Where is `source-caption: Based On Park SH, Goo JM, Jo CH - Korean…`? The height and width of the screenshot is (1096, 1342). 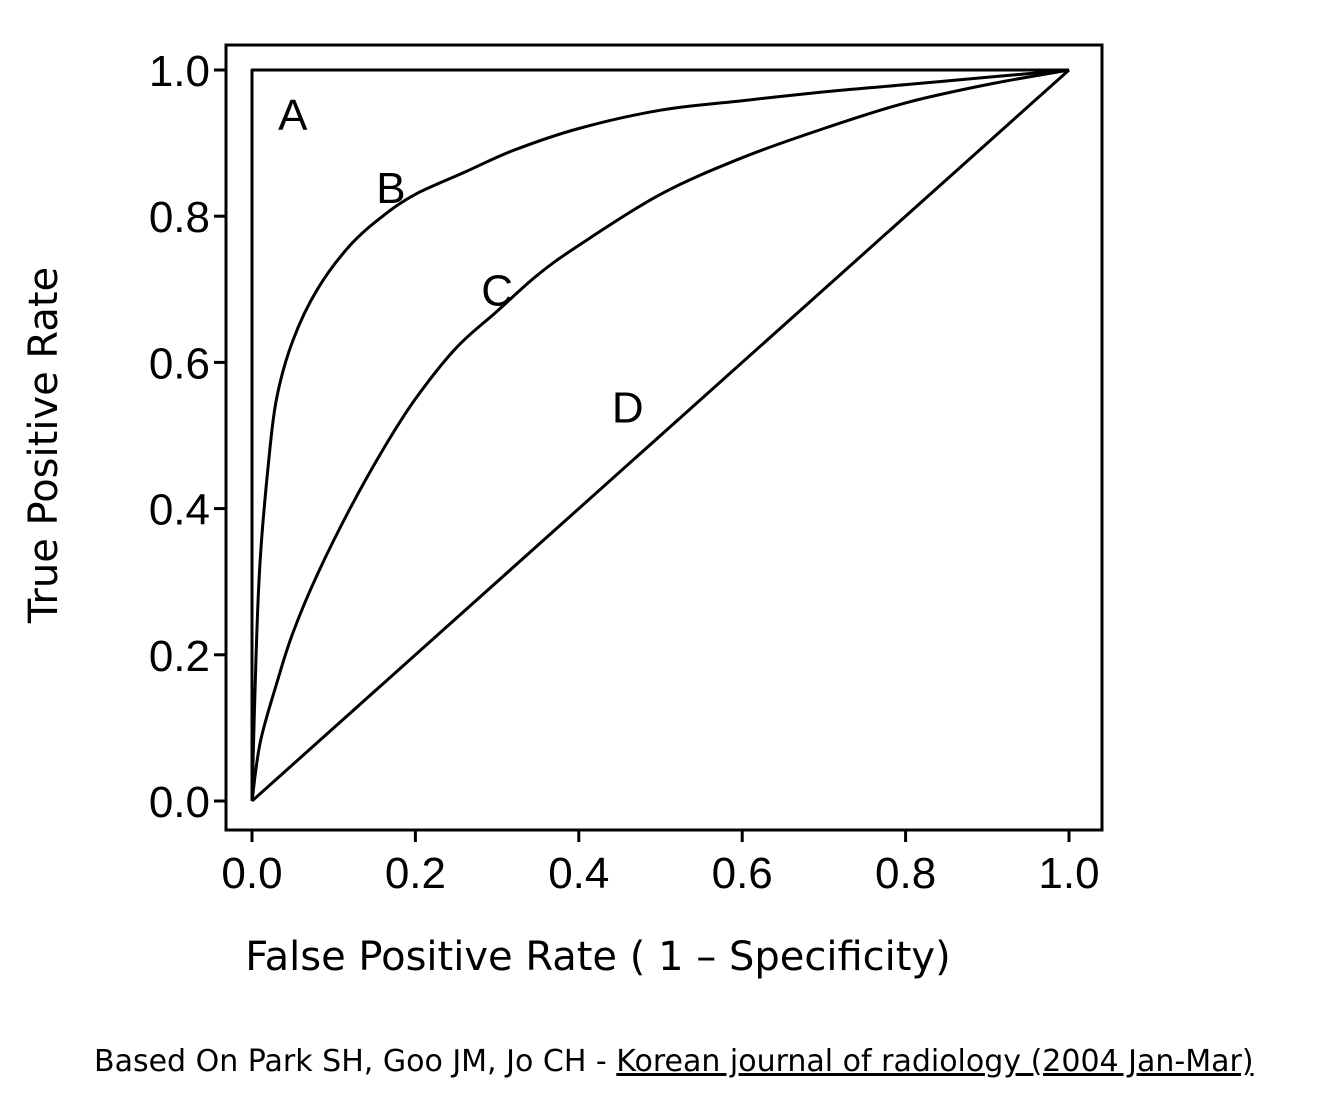
source-caption: Based On Park SH, Goo JM, Jo CH - Korean… is located at coordinates (674, 1061).